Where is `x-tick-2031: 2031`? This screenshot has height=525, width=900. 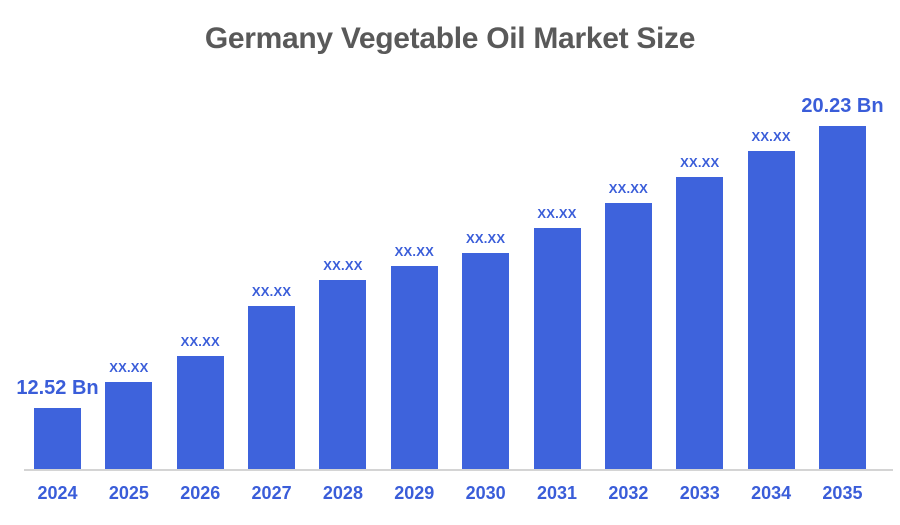 x-tick-2031: 2031 is located at coordinates (557, 493).